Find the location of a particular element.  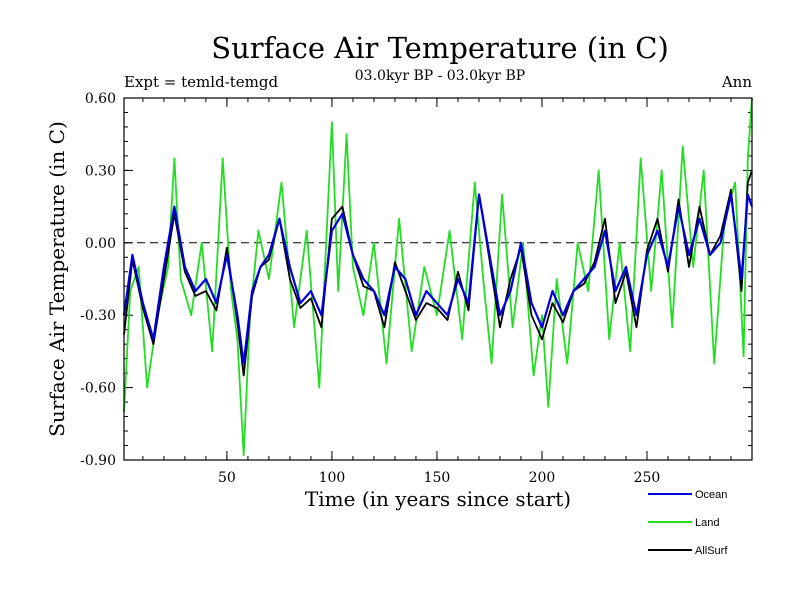

y-tick-label: -0.90 is located at coordinates (98, 461).